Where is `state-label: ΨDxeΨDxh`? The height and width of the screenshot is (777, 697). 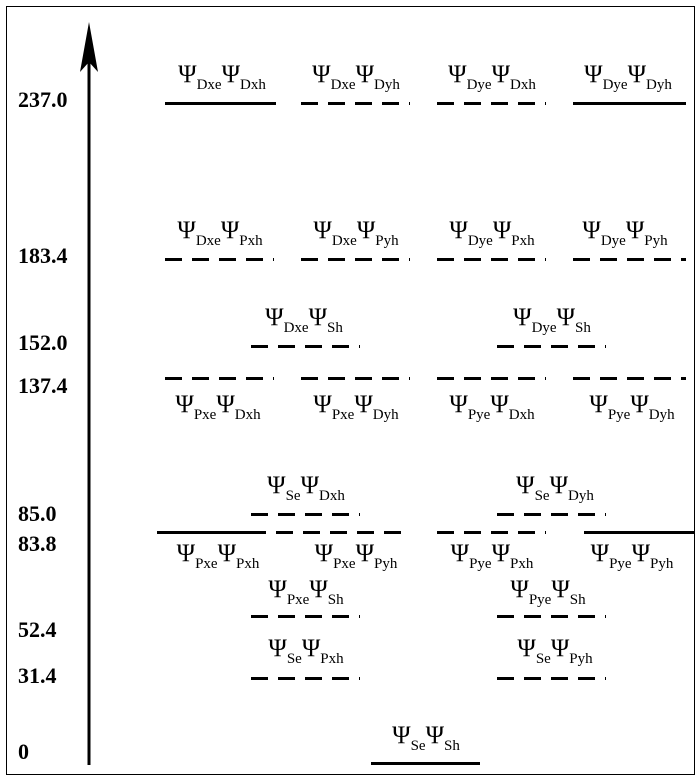 state-label: ΨDxeΨDxh is located at coordinates (222, 77).